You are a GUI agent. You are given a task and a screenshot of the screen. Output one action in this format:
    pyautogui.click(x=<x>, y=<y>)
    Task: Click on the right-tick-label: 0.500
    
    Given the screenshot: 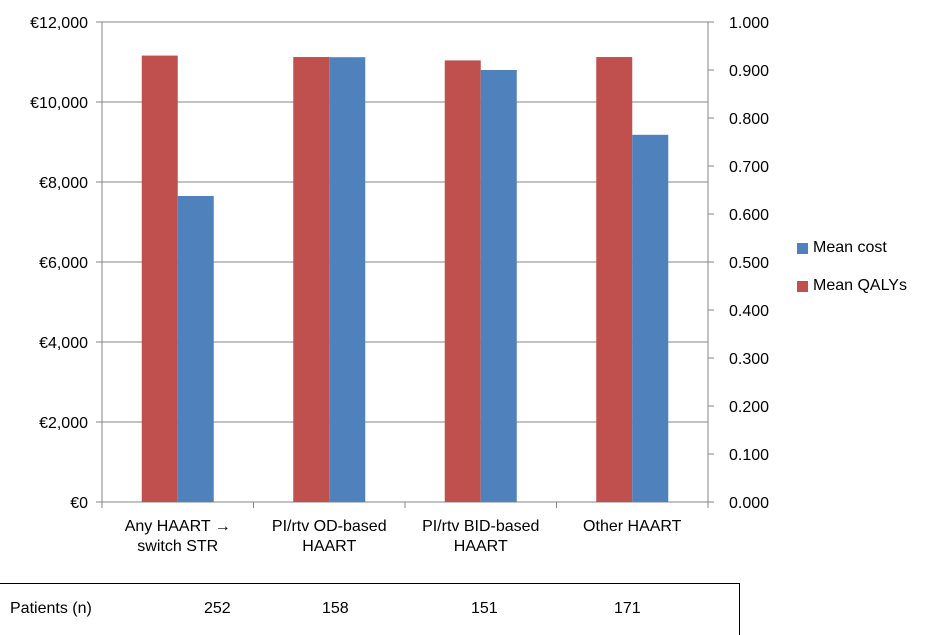 What is the action you would take?
    pyautogui.click(x=749, y=263)
    